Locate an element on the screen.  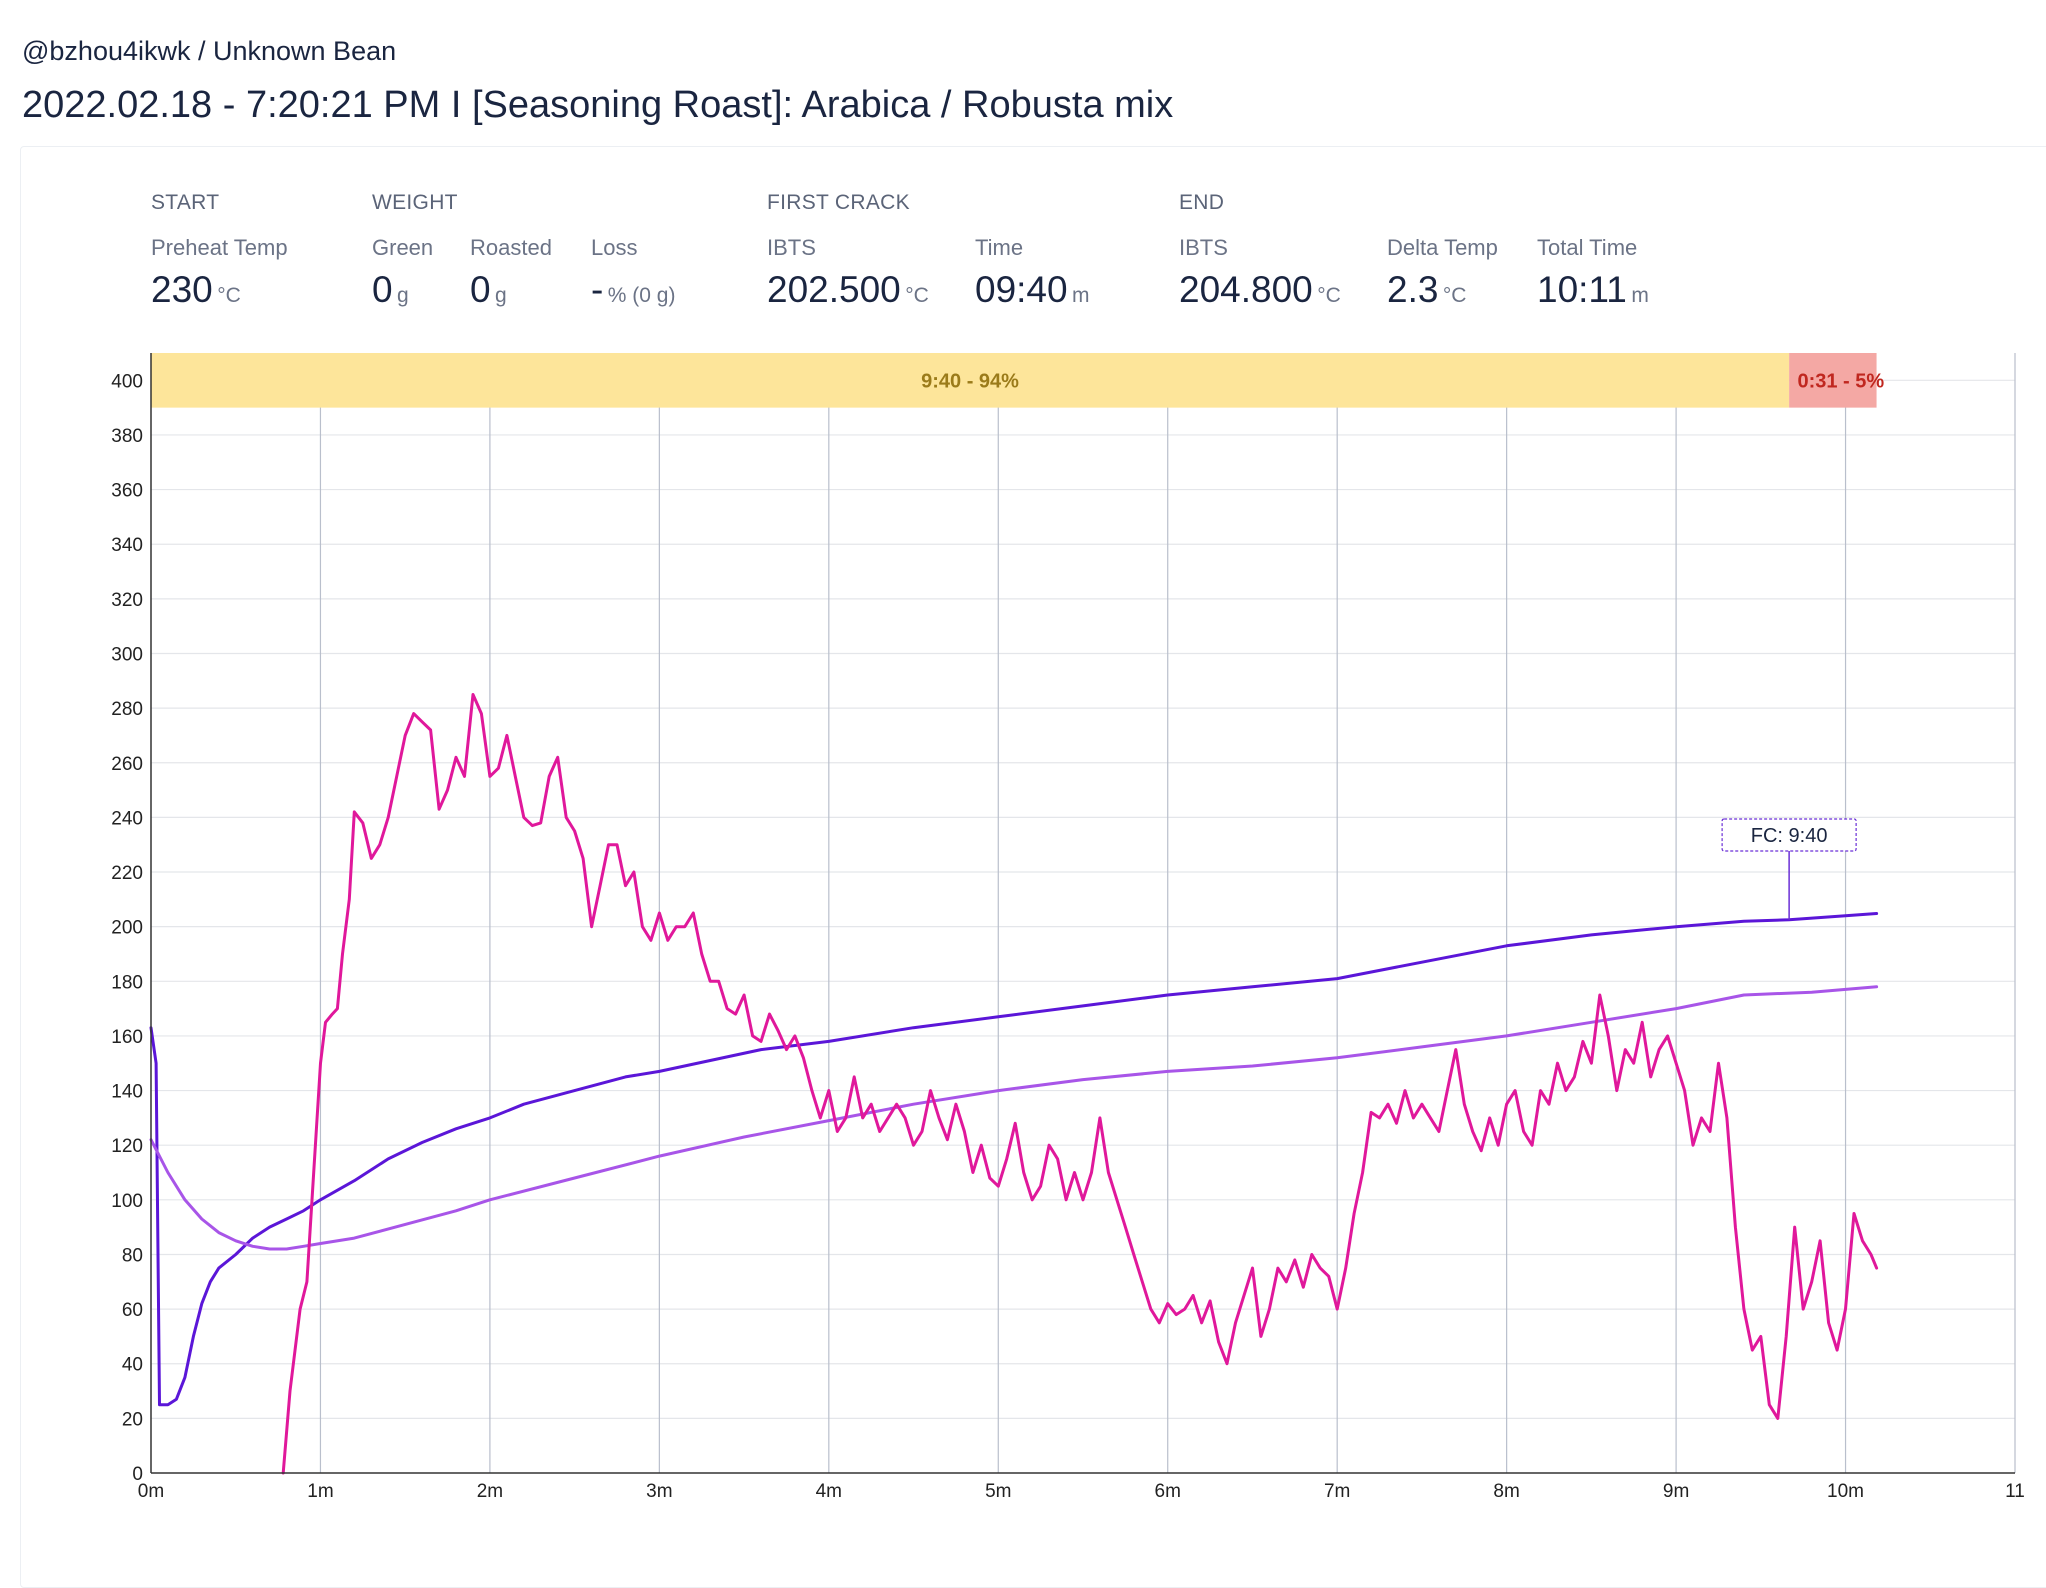
y-tick-label: 300 is located at coordinates (127, 654).